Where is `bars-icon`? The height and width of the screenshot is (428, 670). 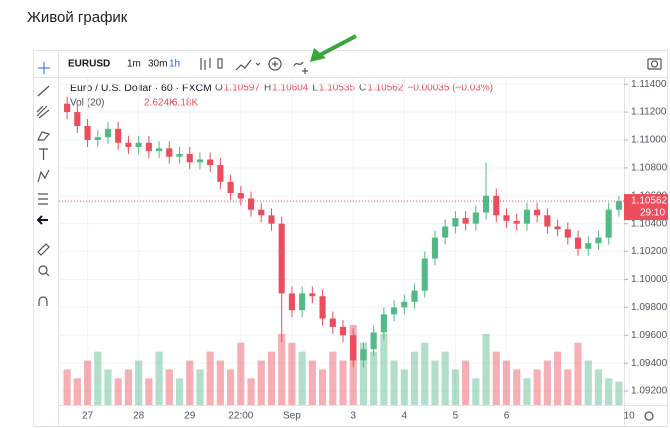 bars-icon is located at coordinates (205, 64).